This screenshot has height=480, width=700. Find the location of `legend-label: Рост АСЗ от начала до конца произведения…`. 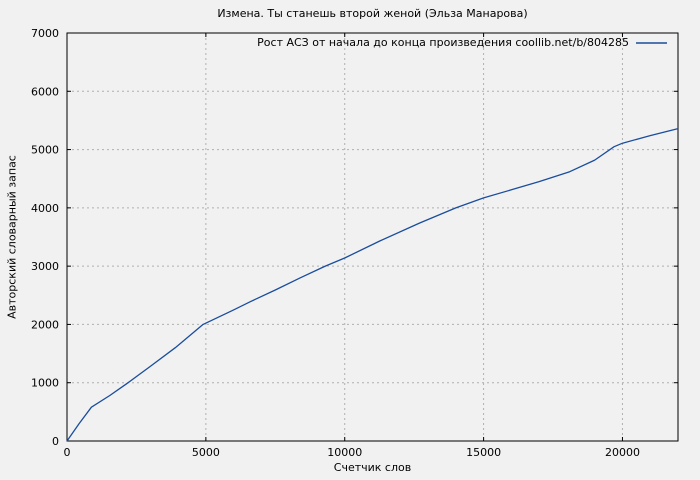

legend-label: Рост АСЗ от начала до конца произведения… is located at coordinates (443, 42).